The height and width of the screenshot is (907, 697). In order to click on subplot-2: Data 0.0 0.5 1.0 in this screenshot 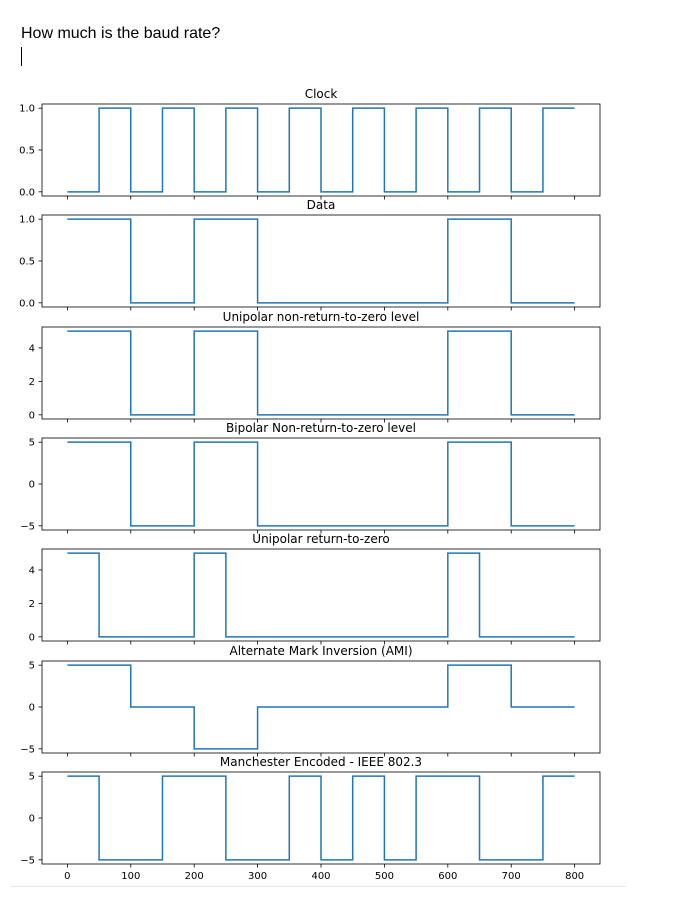, I will do `click(310, 254)`.